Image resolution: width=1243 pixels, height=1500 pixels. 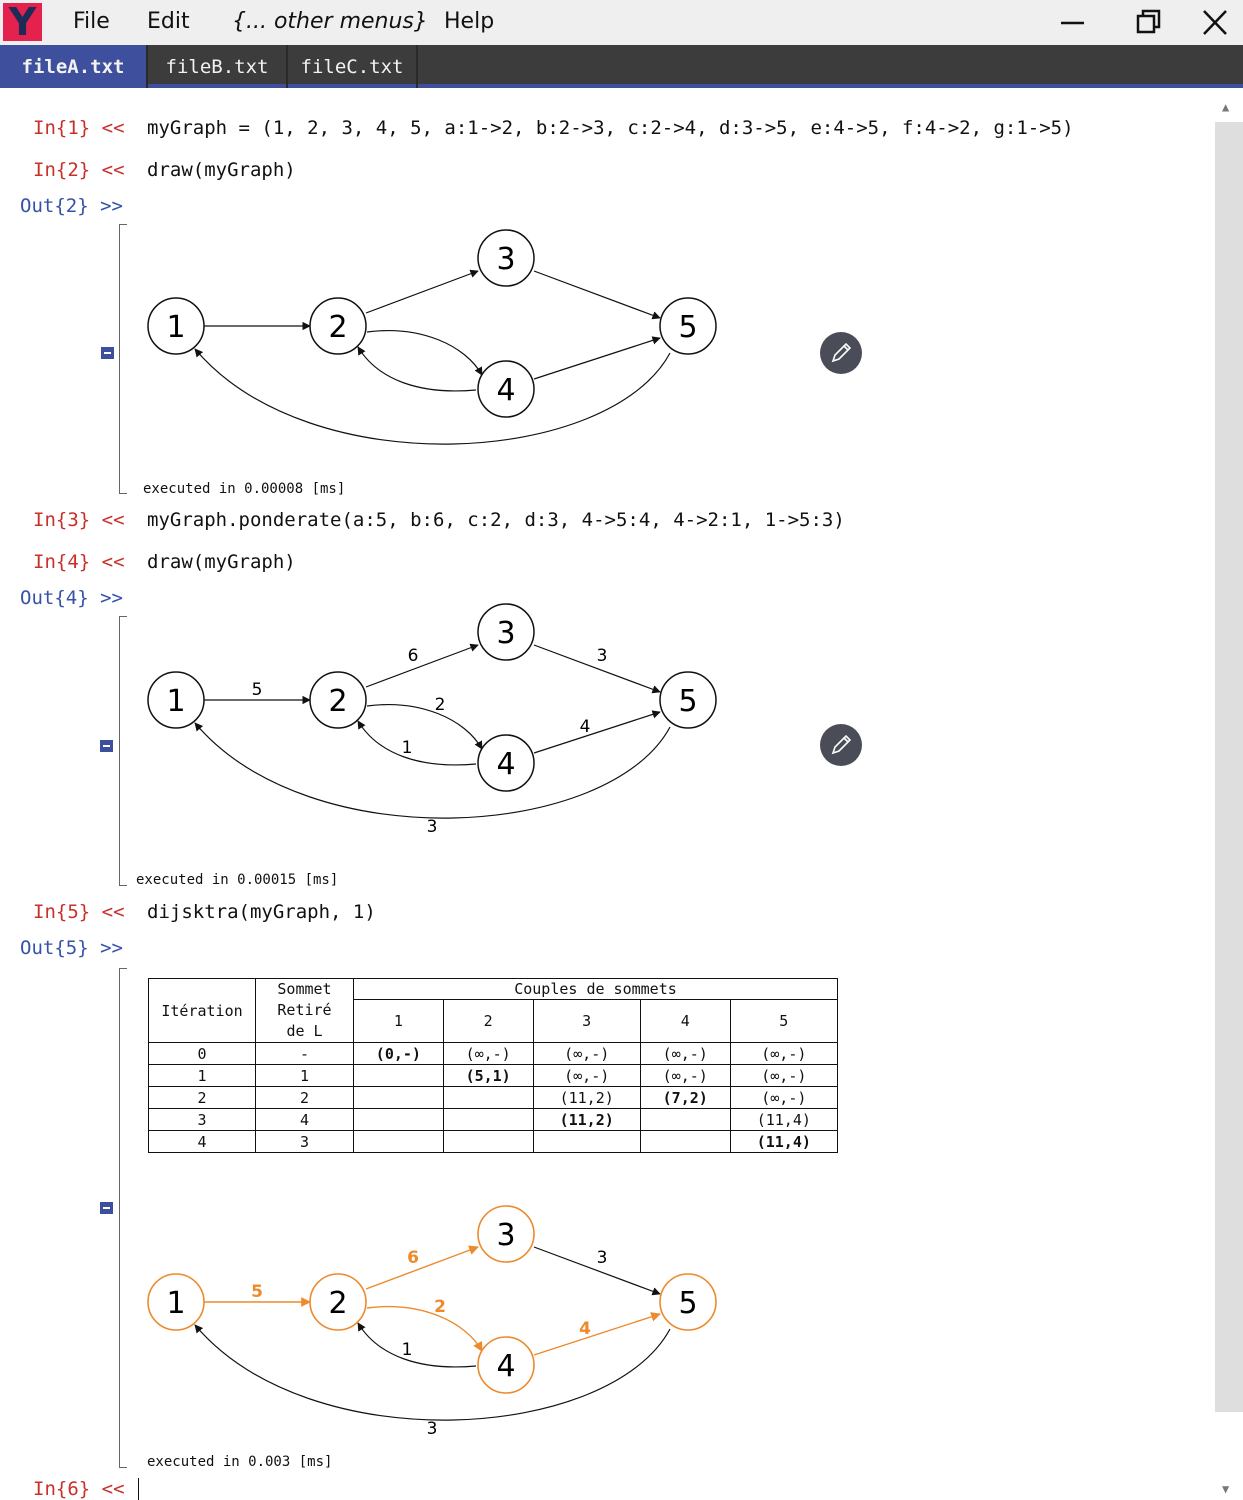 I want to click on minimize-button, so click(x=1072, y=23).